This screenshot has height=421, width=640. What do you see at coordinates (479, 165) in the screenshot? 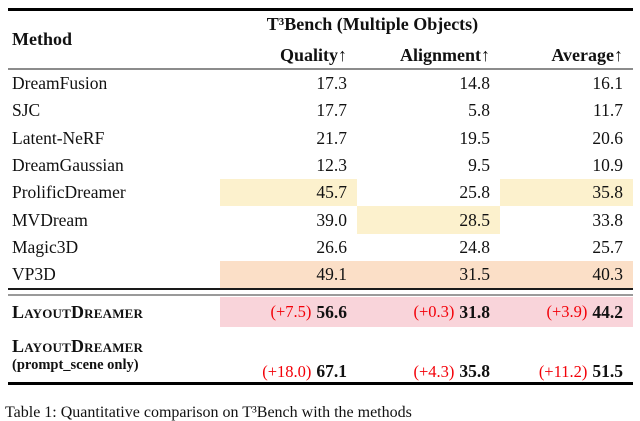
I see `alignment-value: 9.5` at bounding box center [479, 165].